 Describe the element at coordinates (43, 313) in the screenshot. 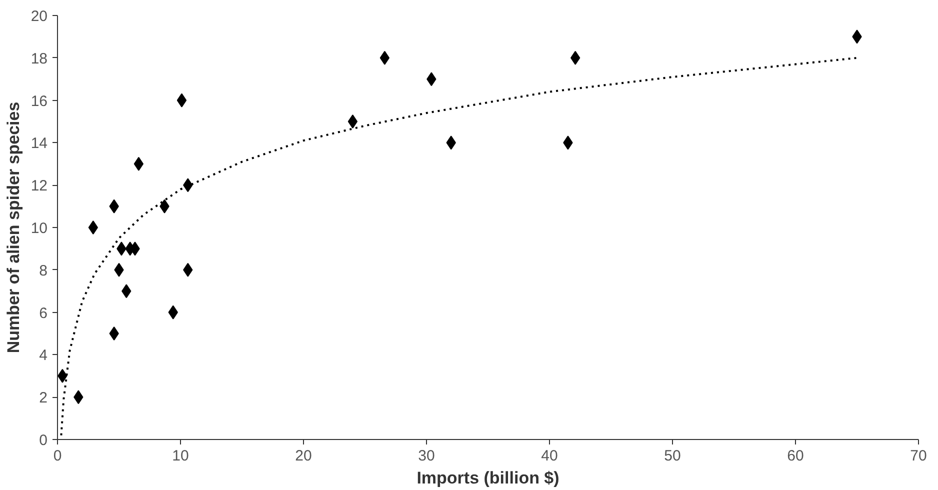

I see `y-tick-label: 6` at that location.